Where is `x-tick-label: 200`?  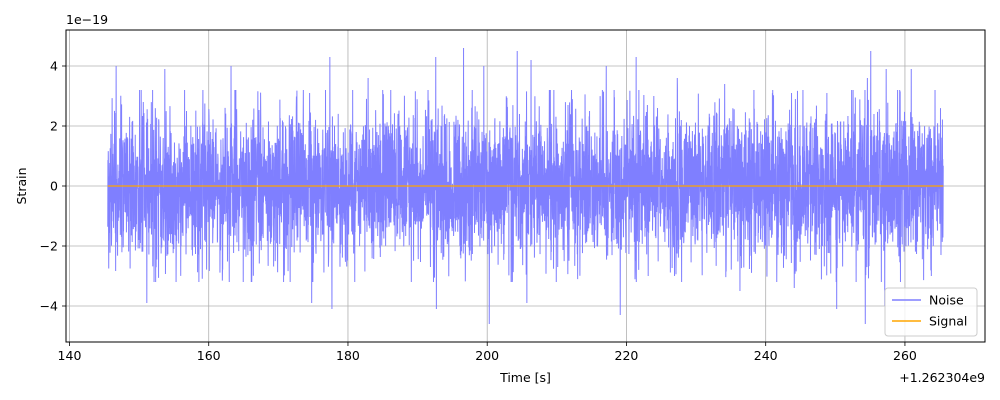
x-tick-label: 200 is located at coordinates (487, 355).